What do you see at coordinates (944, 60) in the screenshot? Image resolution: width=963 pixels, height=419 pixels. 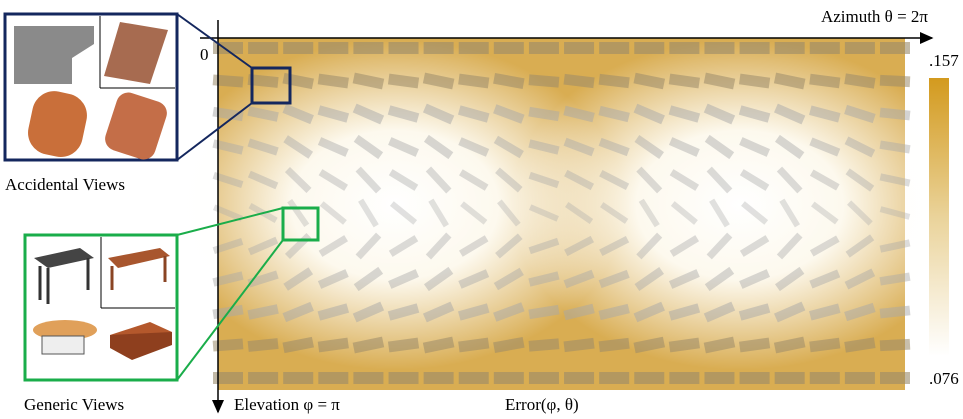 I see `colorbar-max: .157` at bounding box center [944, 60].